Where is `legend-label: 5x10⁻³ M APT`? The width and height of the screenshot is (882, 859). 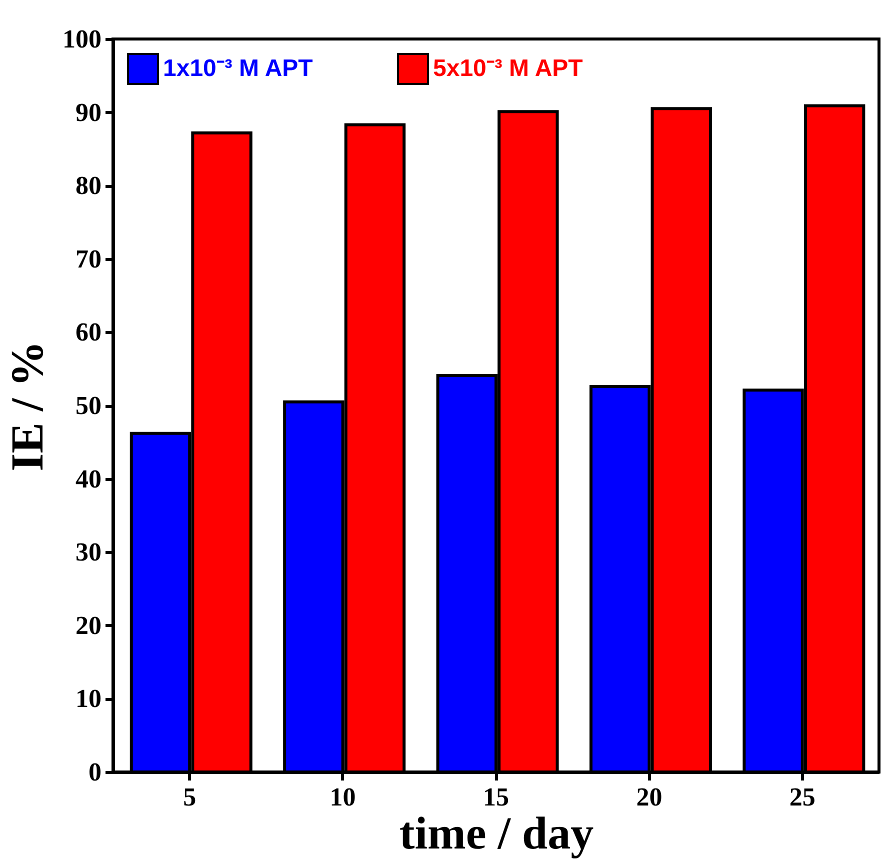
legend-label: 5x10⁻³ M APT is located at coordinates (508, 68).